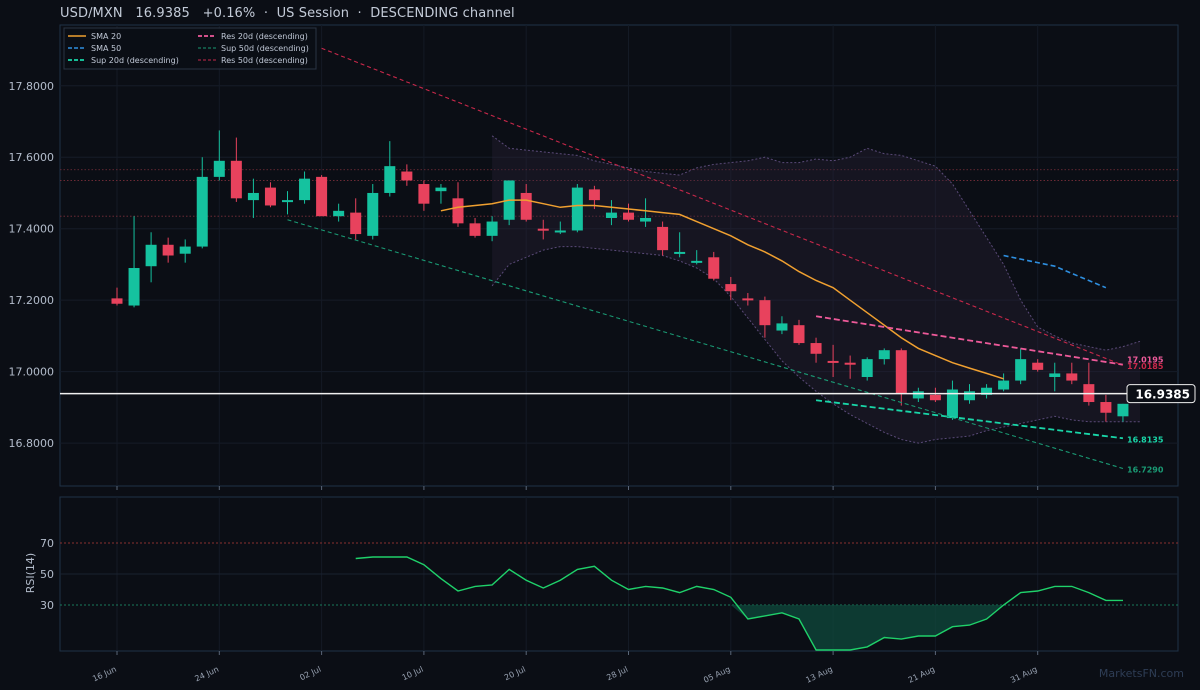 This screenshot has width=1200, height=690. What do you see at coordinates (1023, 675) in the screenshot?
I see `date-tick-label: 31 Aug` at bounding box center [1023, 675].